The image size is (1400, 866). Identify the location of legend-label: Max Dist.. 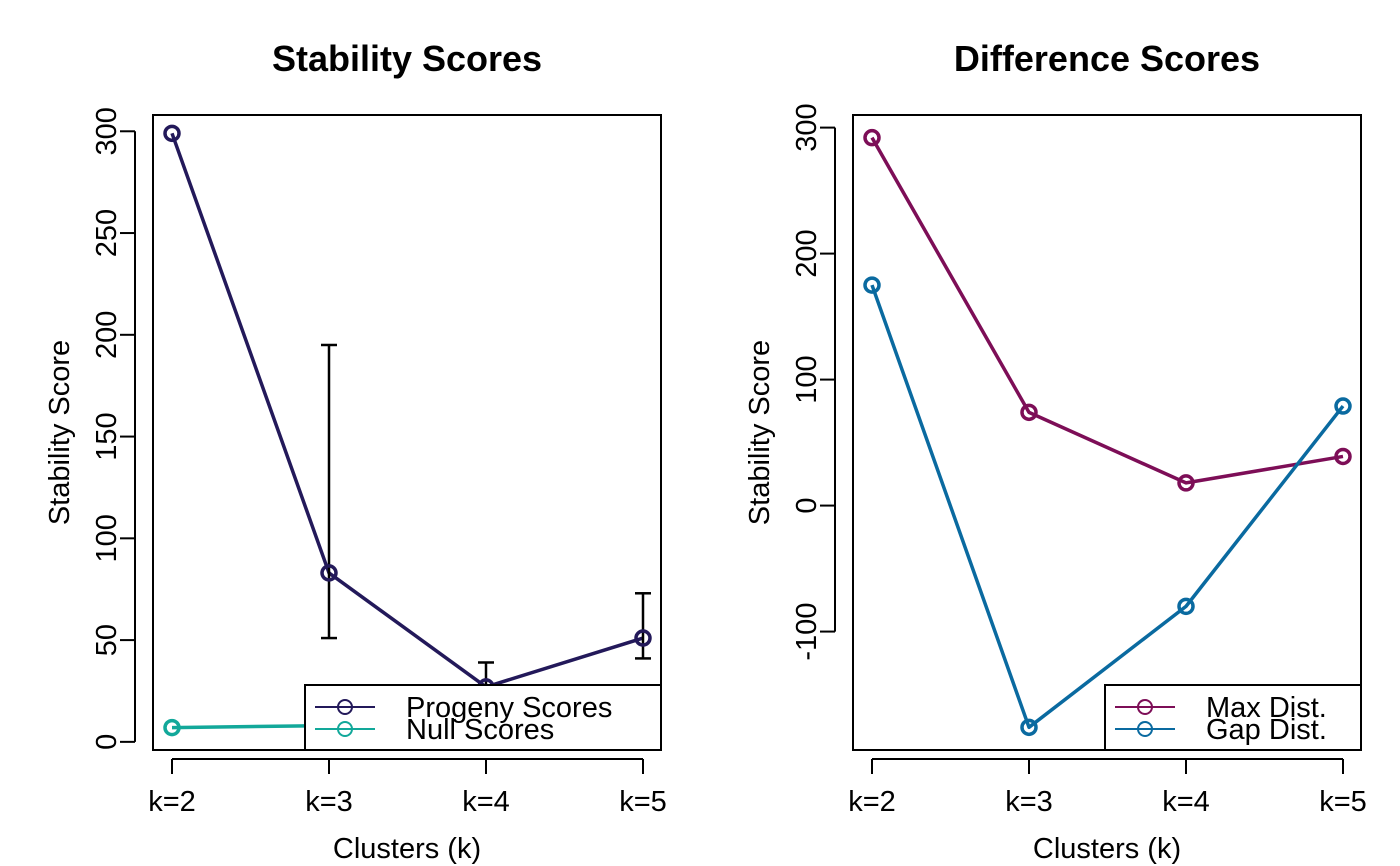
(1266, 708).